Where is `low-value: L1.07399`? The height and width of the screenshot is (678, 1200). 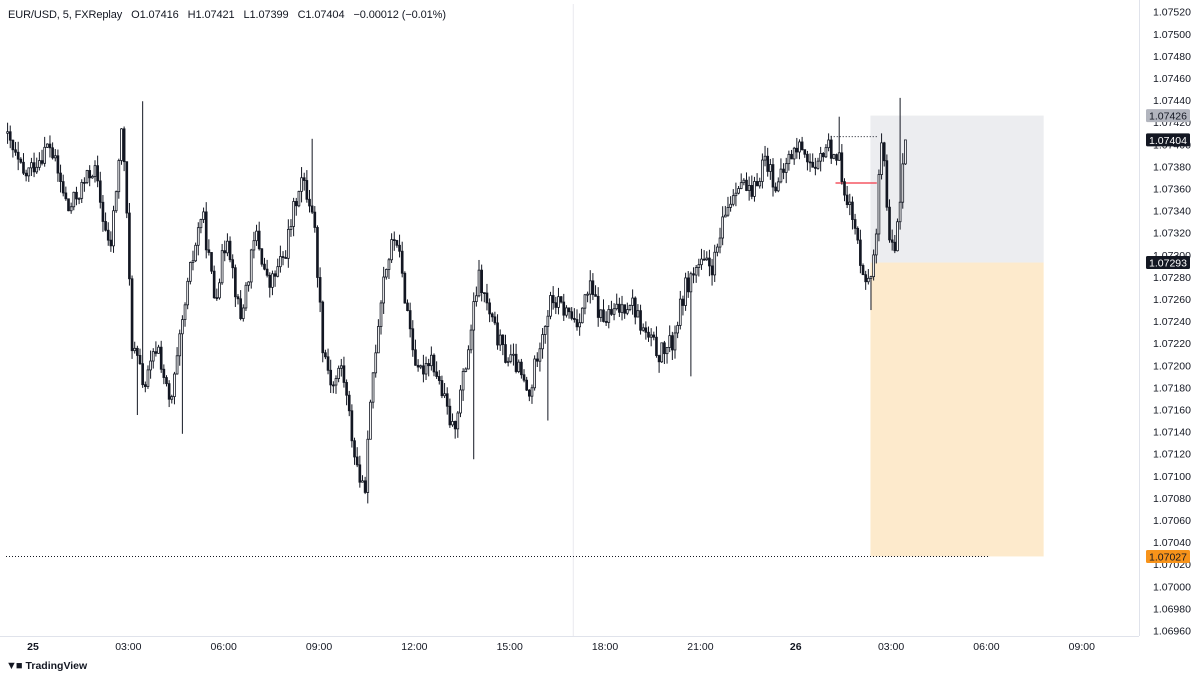 low-value: L1.07399 is located at coordinates (266, 15).